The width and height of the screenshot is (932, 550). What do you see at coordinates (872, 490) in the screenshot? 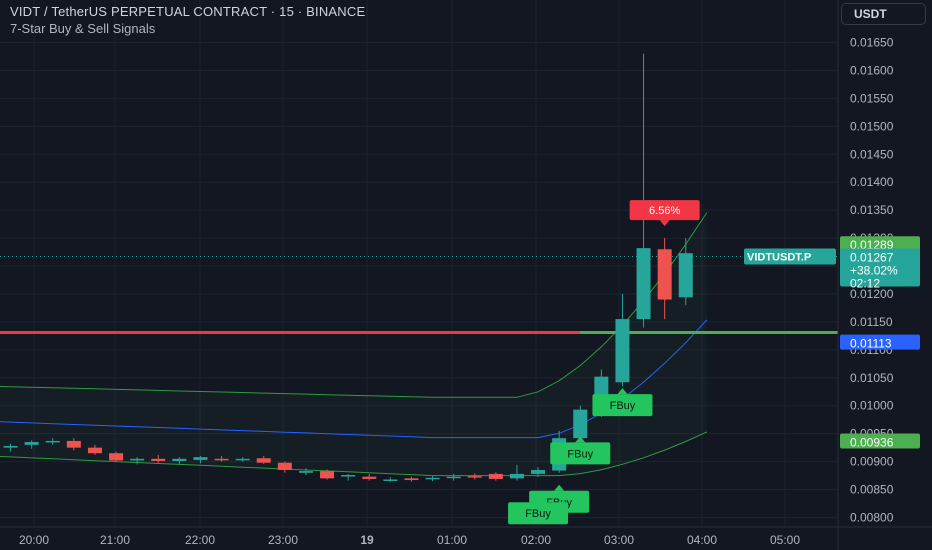
I see `y-tick-label: 0.00850` at bounding box center [872, 490].